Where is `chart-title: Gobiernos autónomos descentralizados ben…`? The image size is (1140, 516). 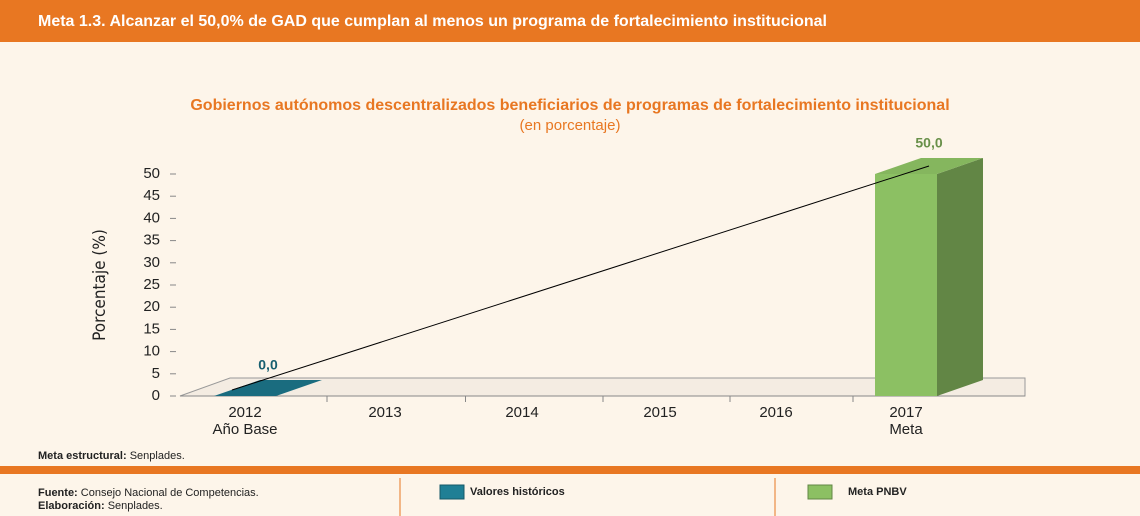 chart-title: Gobiernos autónomos descentralizados ben… is located at coordinates (569, 105).